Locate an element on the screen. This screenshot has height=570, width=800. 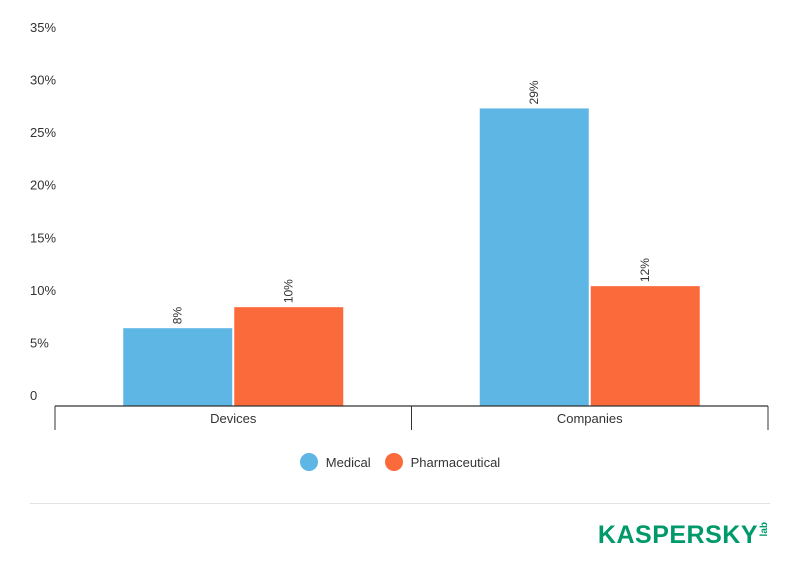
brand-sub: lab is located at coordinates (764, 529).